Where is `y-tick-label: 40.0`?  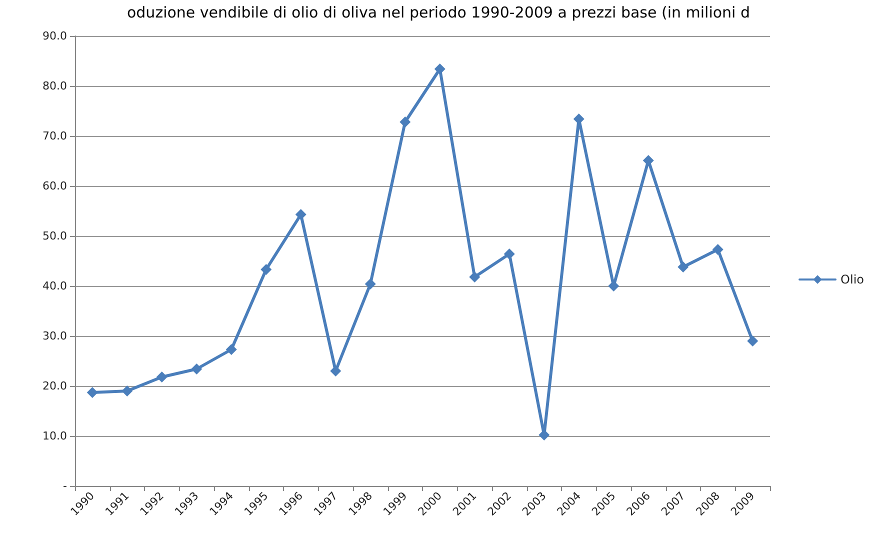
y-tick-label: 40.0 is located at coordinates (54, 286).